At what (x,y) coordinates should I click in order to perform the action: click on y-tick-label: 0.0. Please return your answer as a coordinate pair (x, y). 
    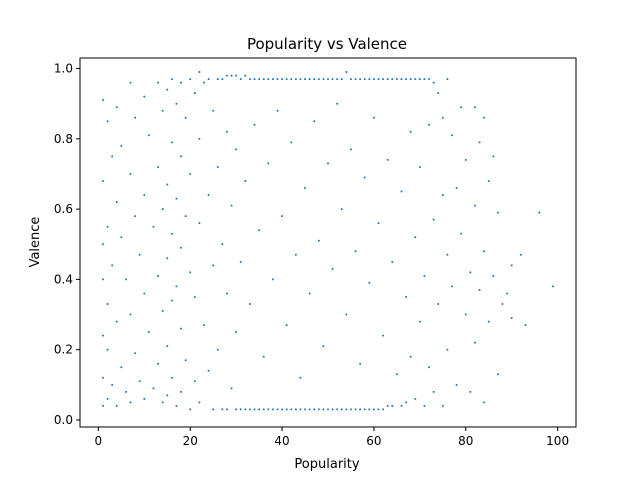
    Looking at the image, I should click on (63, 420).